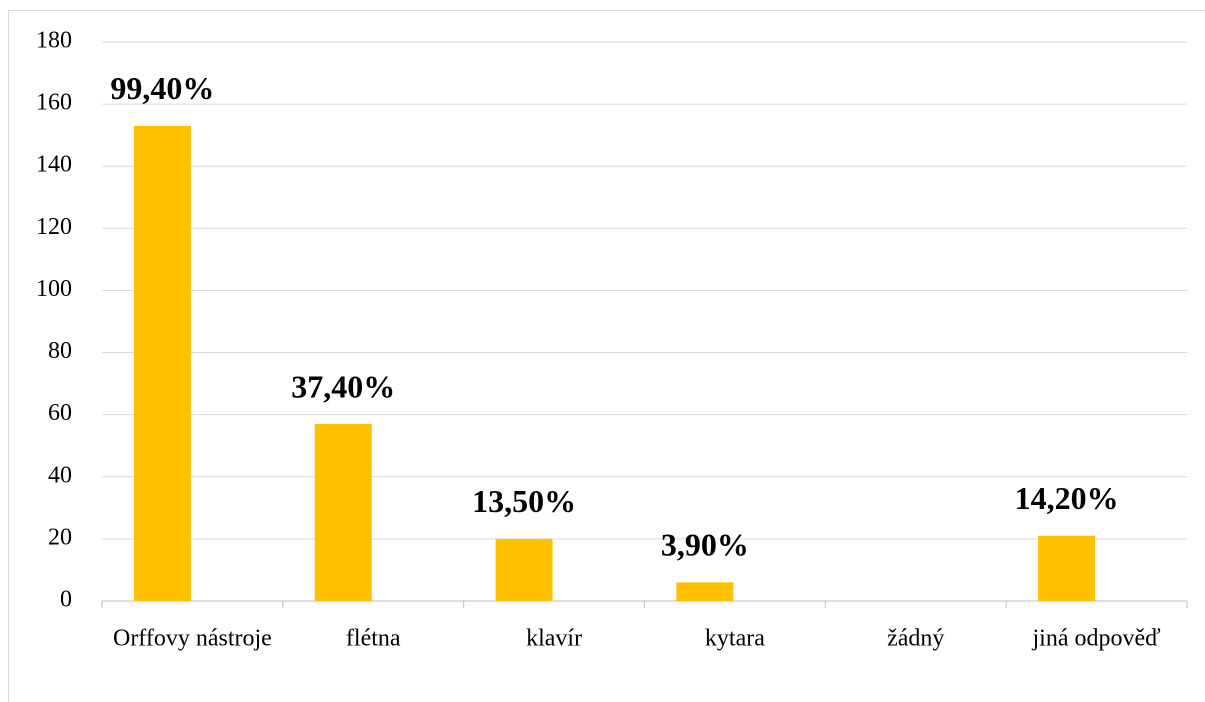 The image size is (1205, 702). What do you see at coordinates (66, 600) in the screenshot?
I see `y-tick-label: 0` at bounding box center [66, 600].